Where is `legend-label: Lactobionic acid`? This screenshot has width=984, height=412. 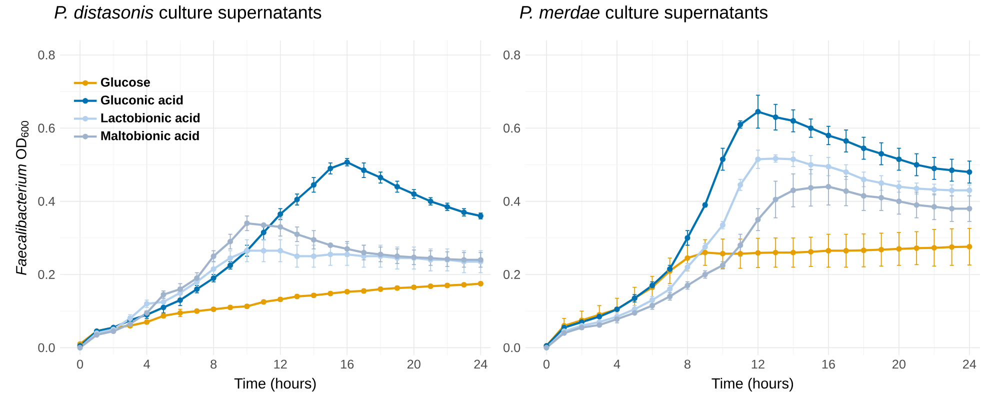 legend-label: Lactobionic acid is located at coordinates (150, 117).